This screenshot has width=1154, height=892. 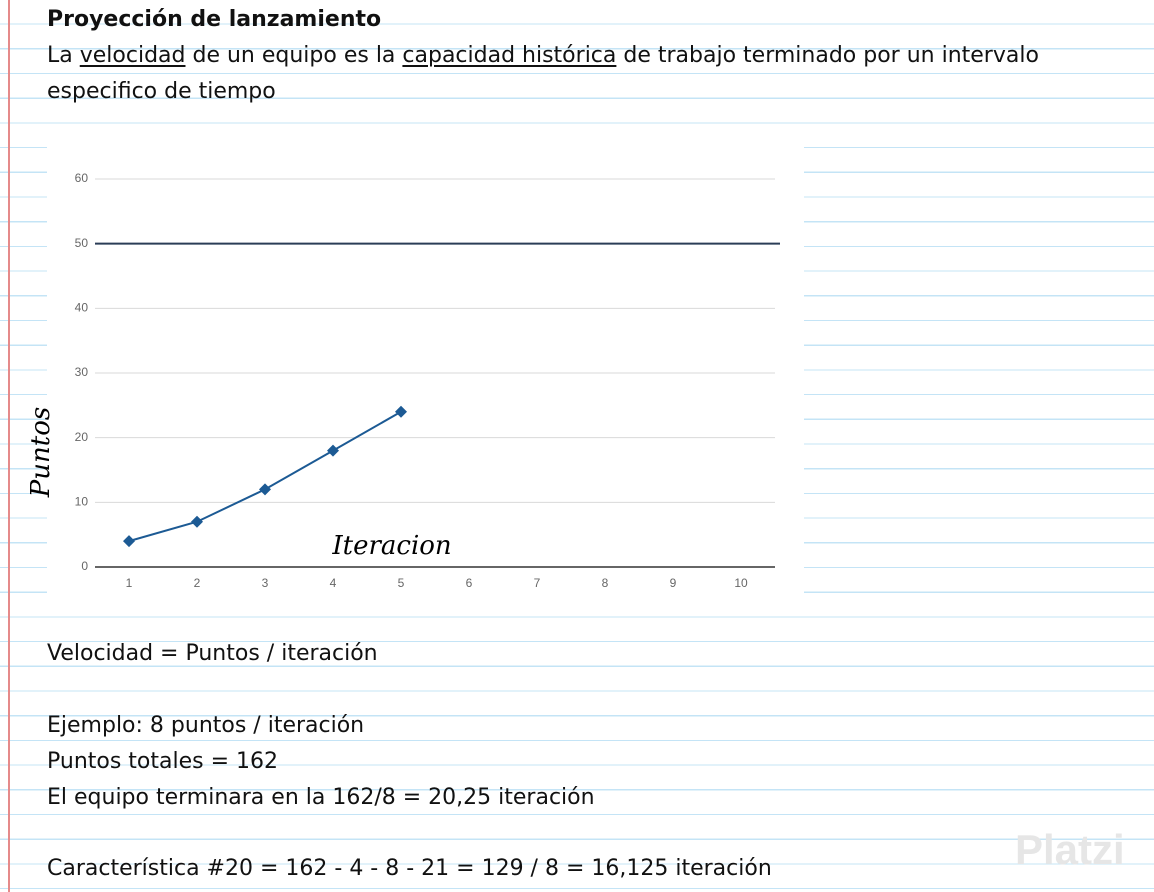 What do you see at coordinates (605, 583) in the screenshot?
I see `x-tick-label: 8` at bounding box center [605, 583].